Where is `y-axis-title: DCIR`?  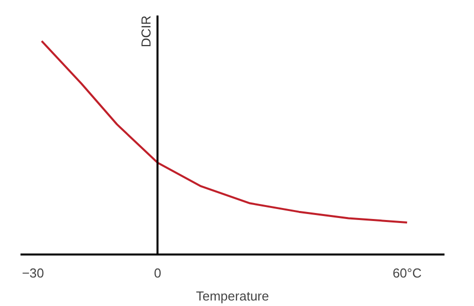
y-axis-title: DCIR is located at coordinates (146, 31).